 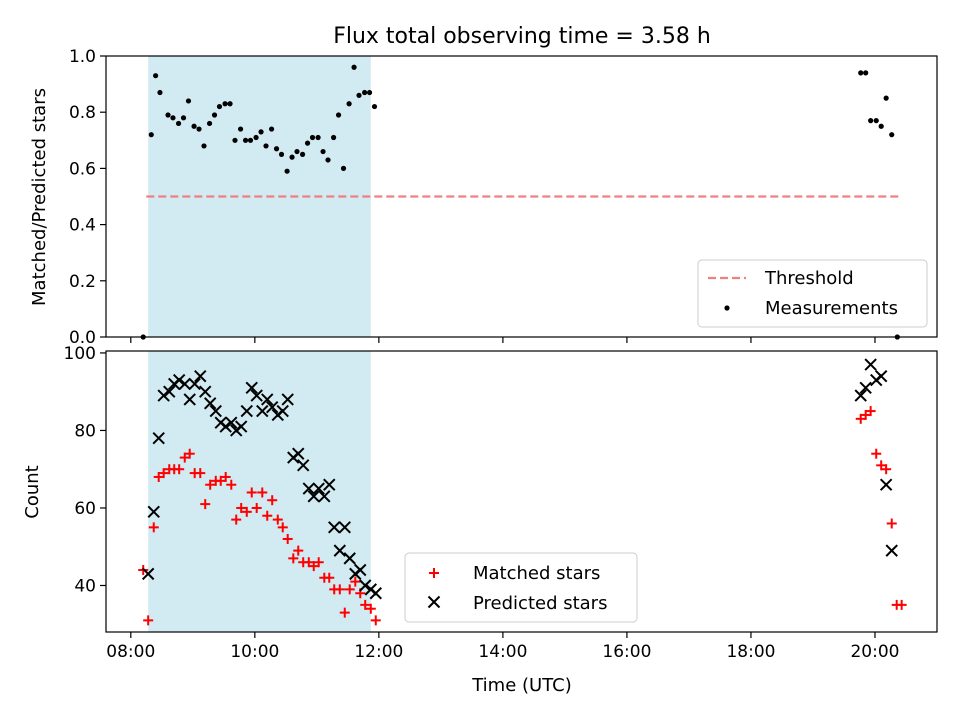 What do you see at coordinates (502, 652) in the screenshot?
I see `x-tick-label: 14:00` at bounding box center [502, 652].